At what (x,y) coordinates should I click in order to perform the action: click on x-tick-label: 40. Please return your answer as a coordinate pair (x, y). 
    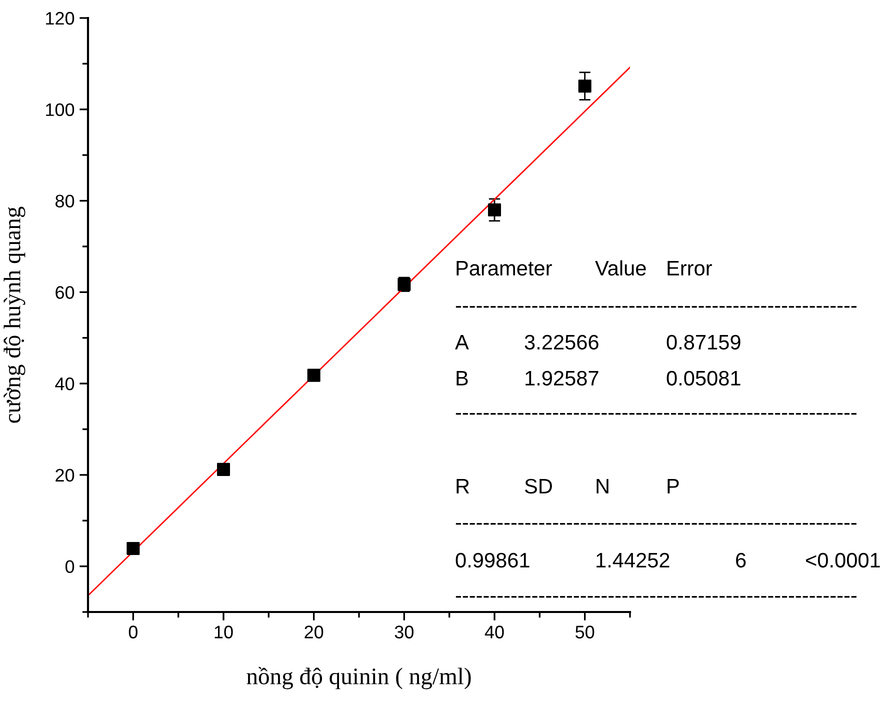
    Looking at the image, I should click on (494, 632).